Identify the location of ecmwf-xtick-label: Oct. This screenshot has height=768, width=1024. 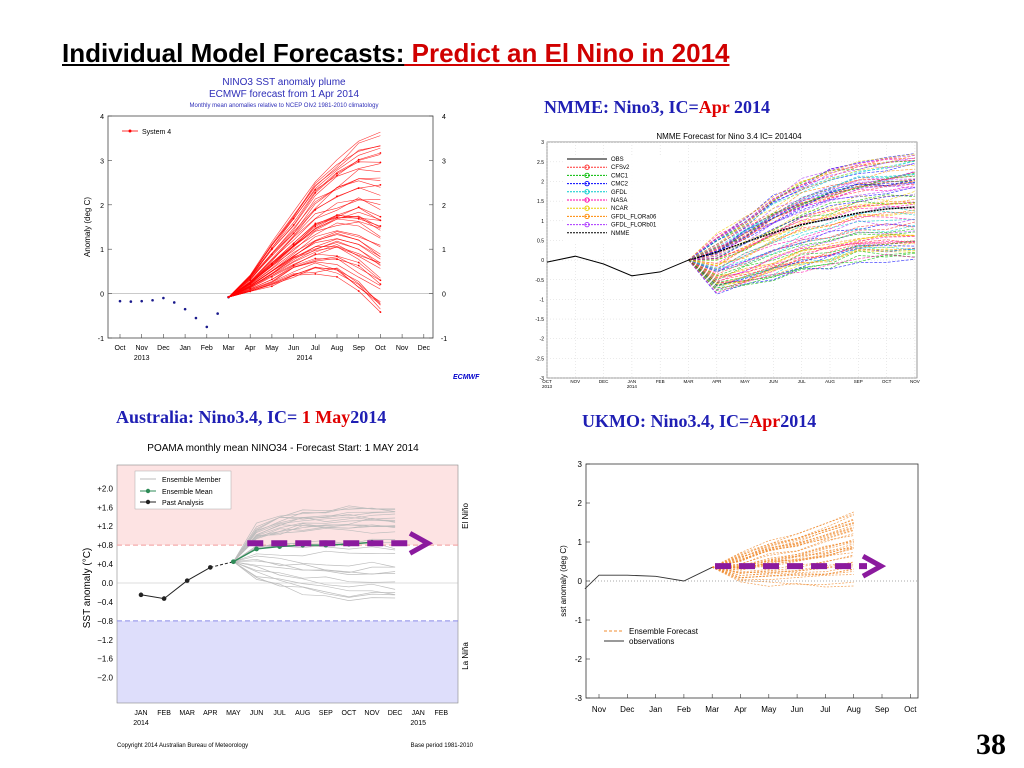
(120, 348).